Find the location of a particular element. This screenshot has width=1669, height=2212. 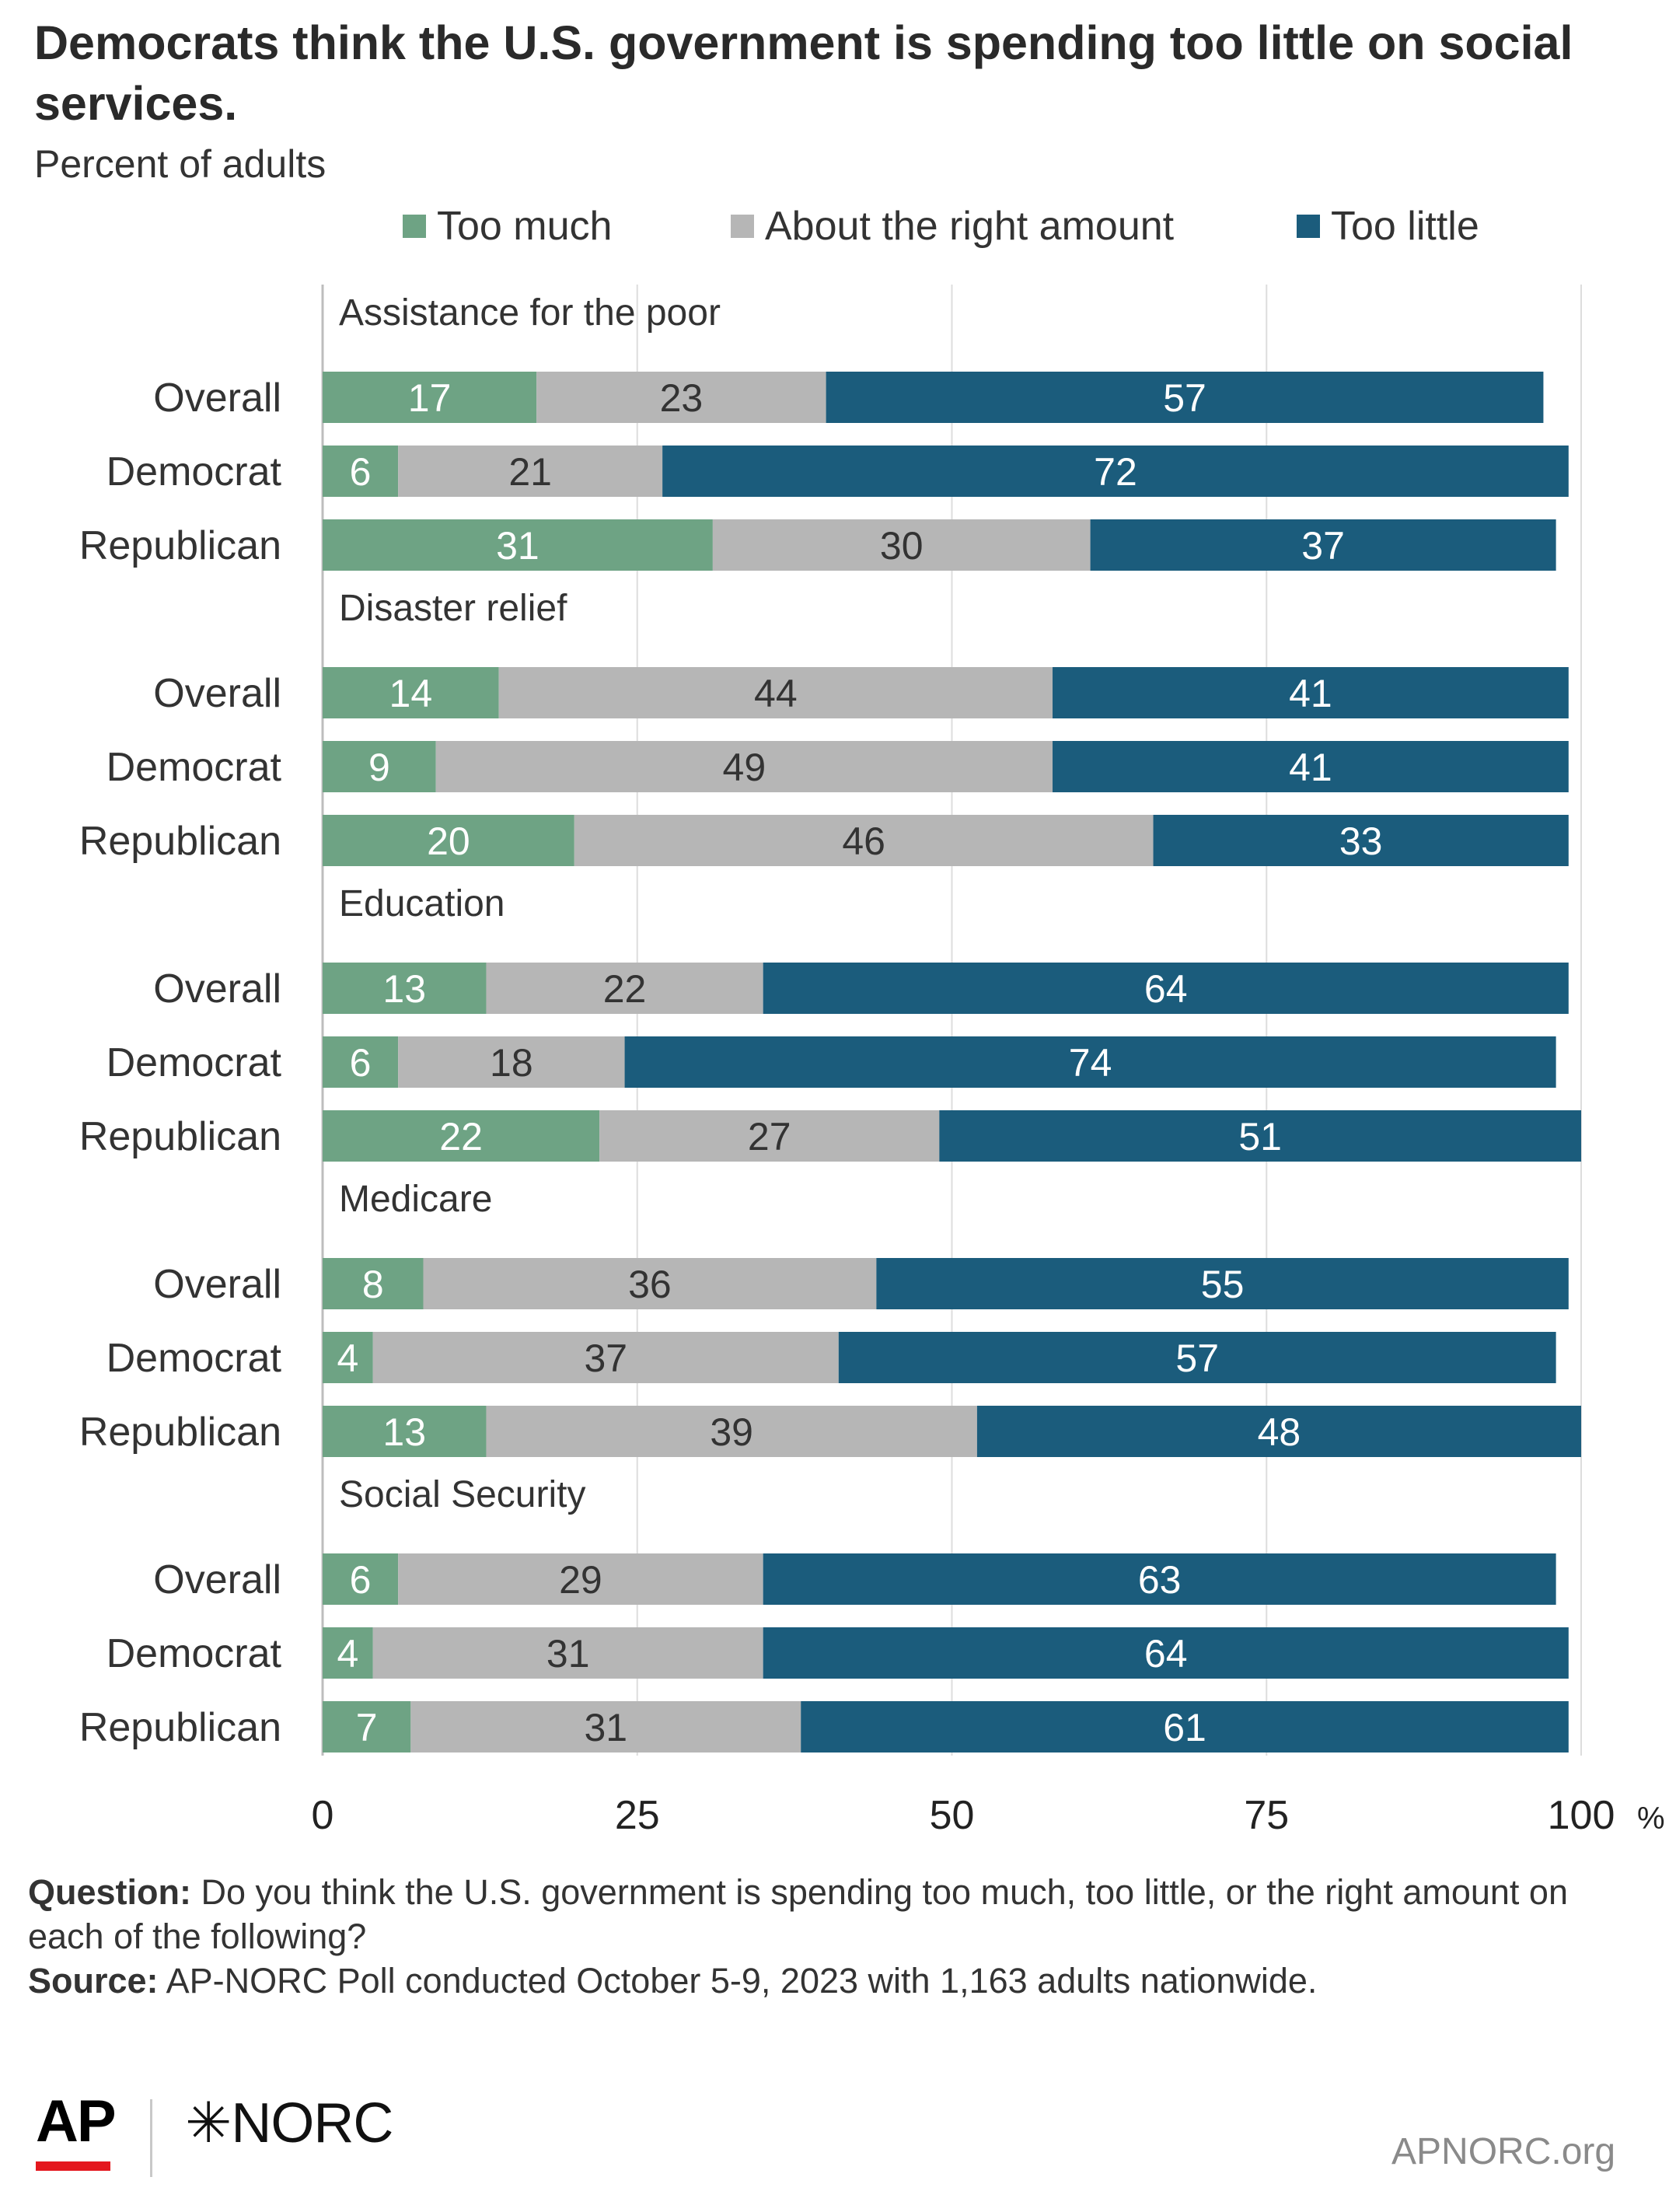

bar-disaster-relief-democrat-too-little is located at coordinates (1311, 766).